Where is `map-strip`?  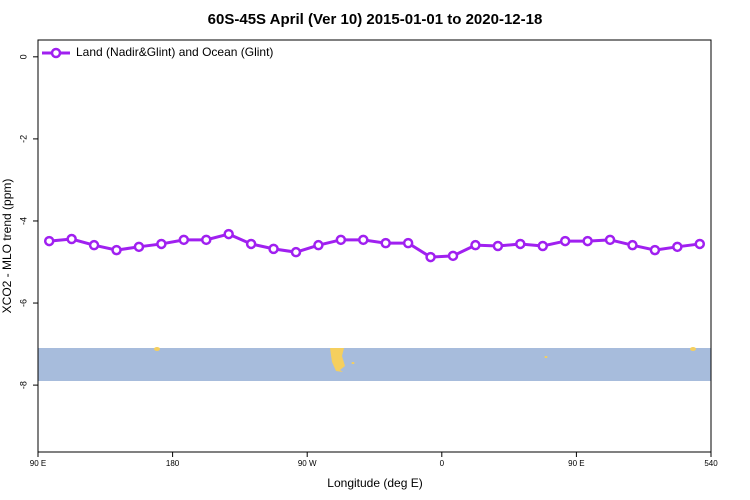 map-strip is located at coordinates (374, 364).